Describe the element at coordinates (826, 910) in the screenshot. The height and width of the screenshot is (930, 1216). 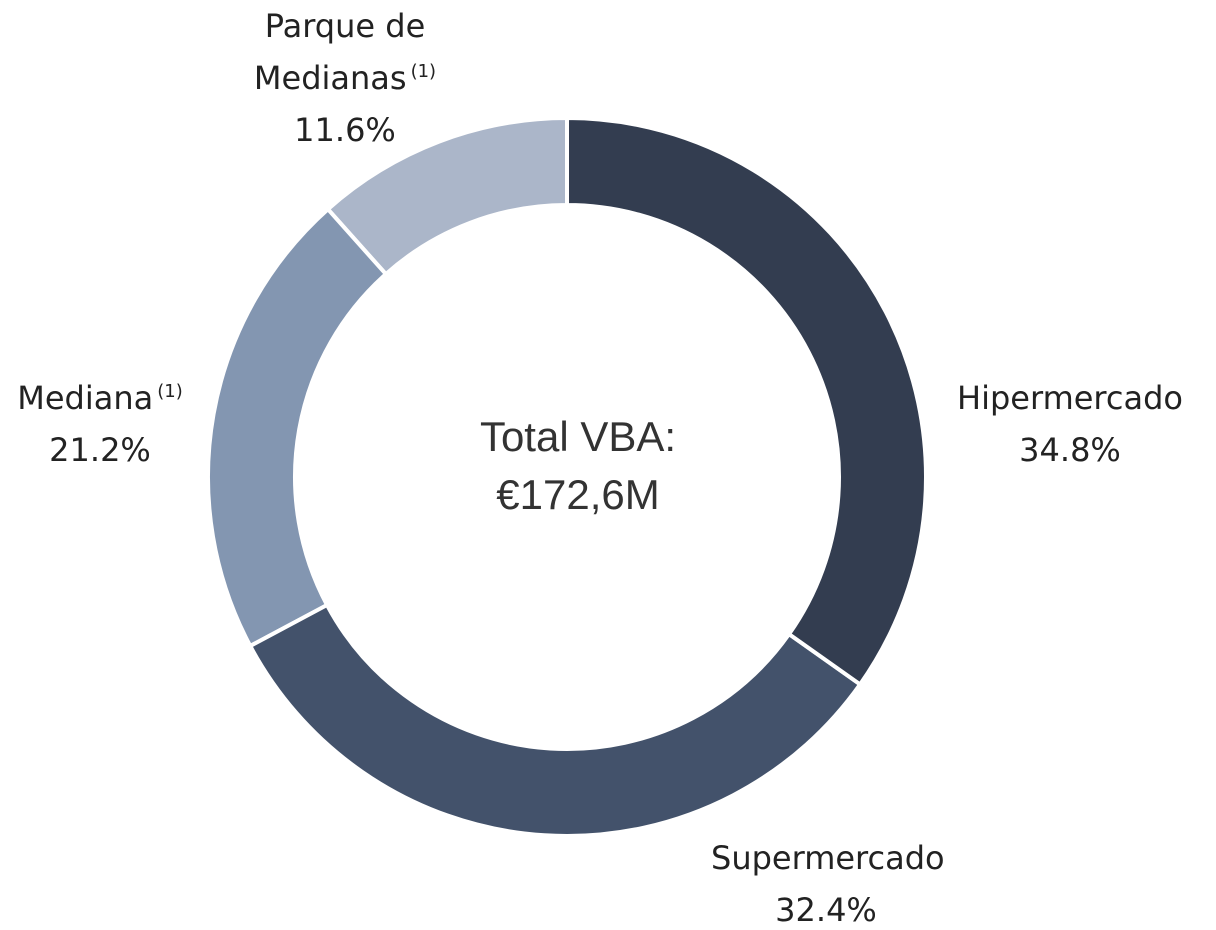
I see `value-label: 32.4%` at that location.